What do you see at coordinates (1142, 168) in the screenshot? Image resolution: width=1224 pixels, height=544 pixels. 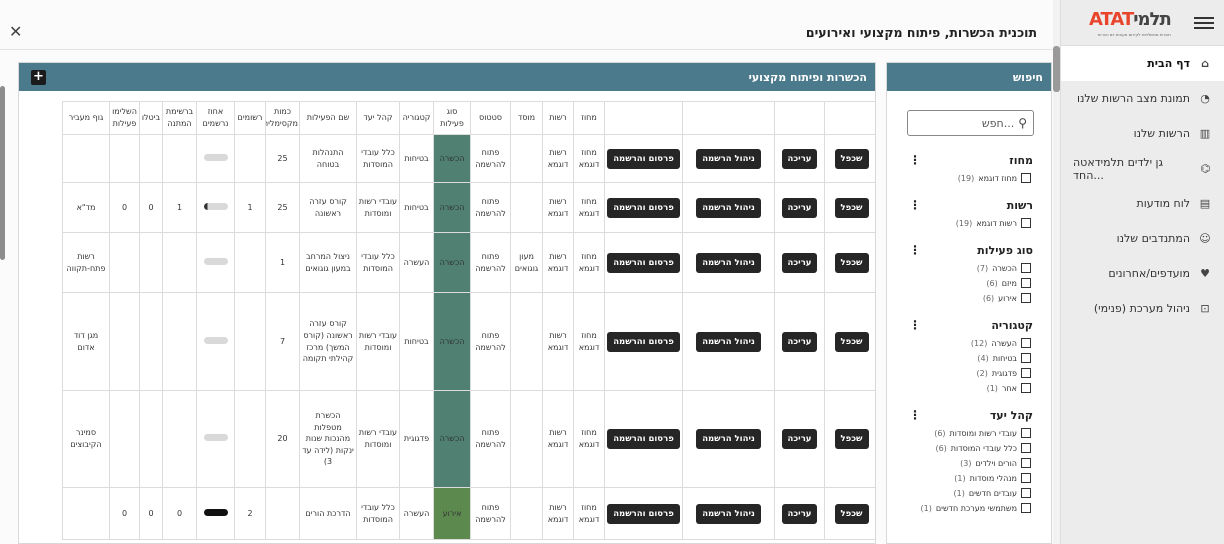 I see `nav-item-institution: גן ילדים תלמידאטה החד... ⌬` at bounding box center [1142, 168].